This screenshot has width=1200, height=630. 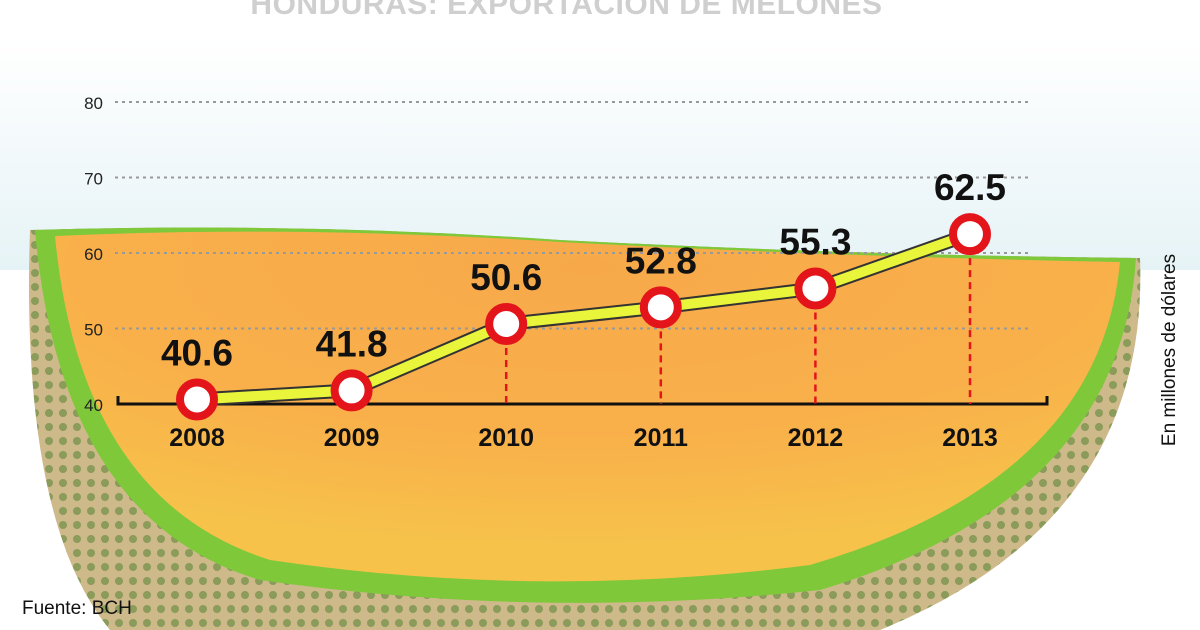 I want to click on data-label: 41.8, so click(x=352, y=343).